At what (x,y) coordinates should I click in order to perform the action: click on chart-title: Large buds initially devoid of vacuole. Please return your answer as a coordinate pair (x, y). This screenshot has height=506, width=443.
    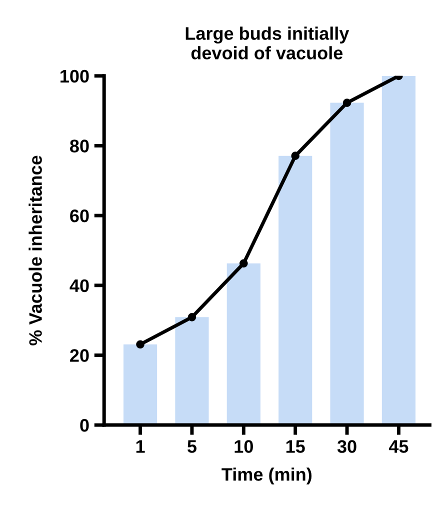
    Looking at the image, I should click on (268, 43).